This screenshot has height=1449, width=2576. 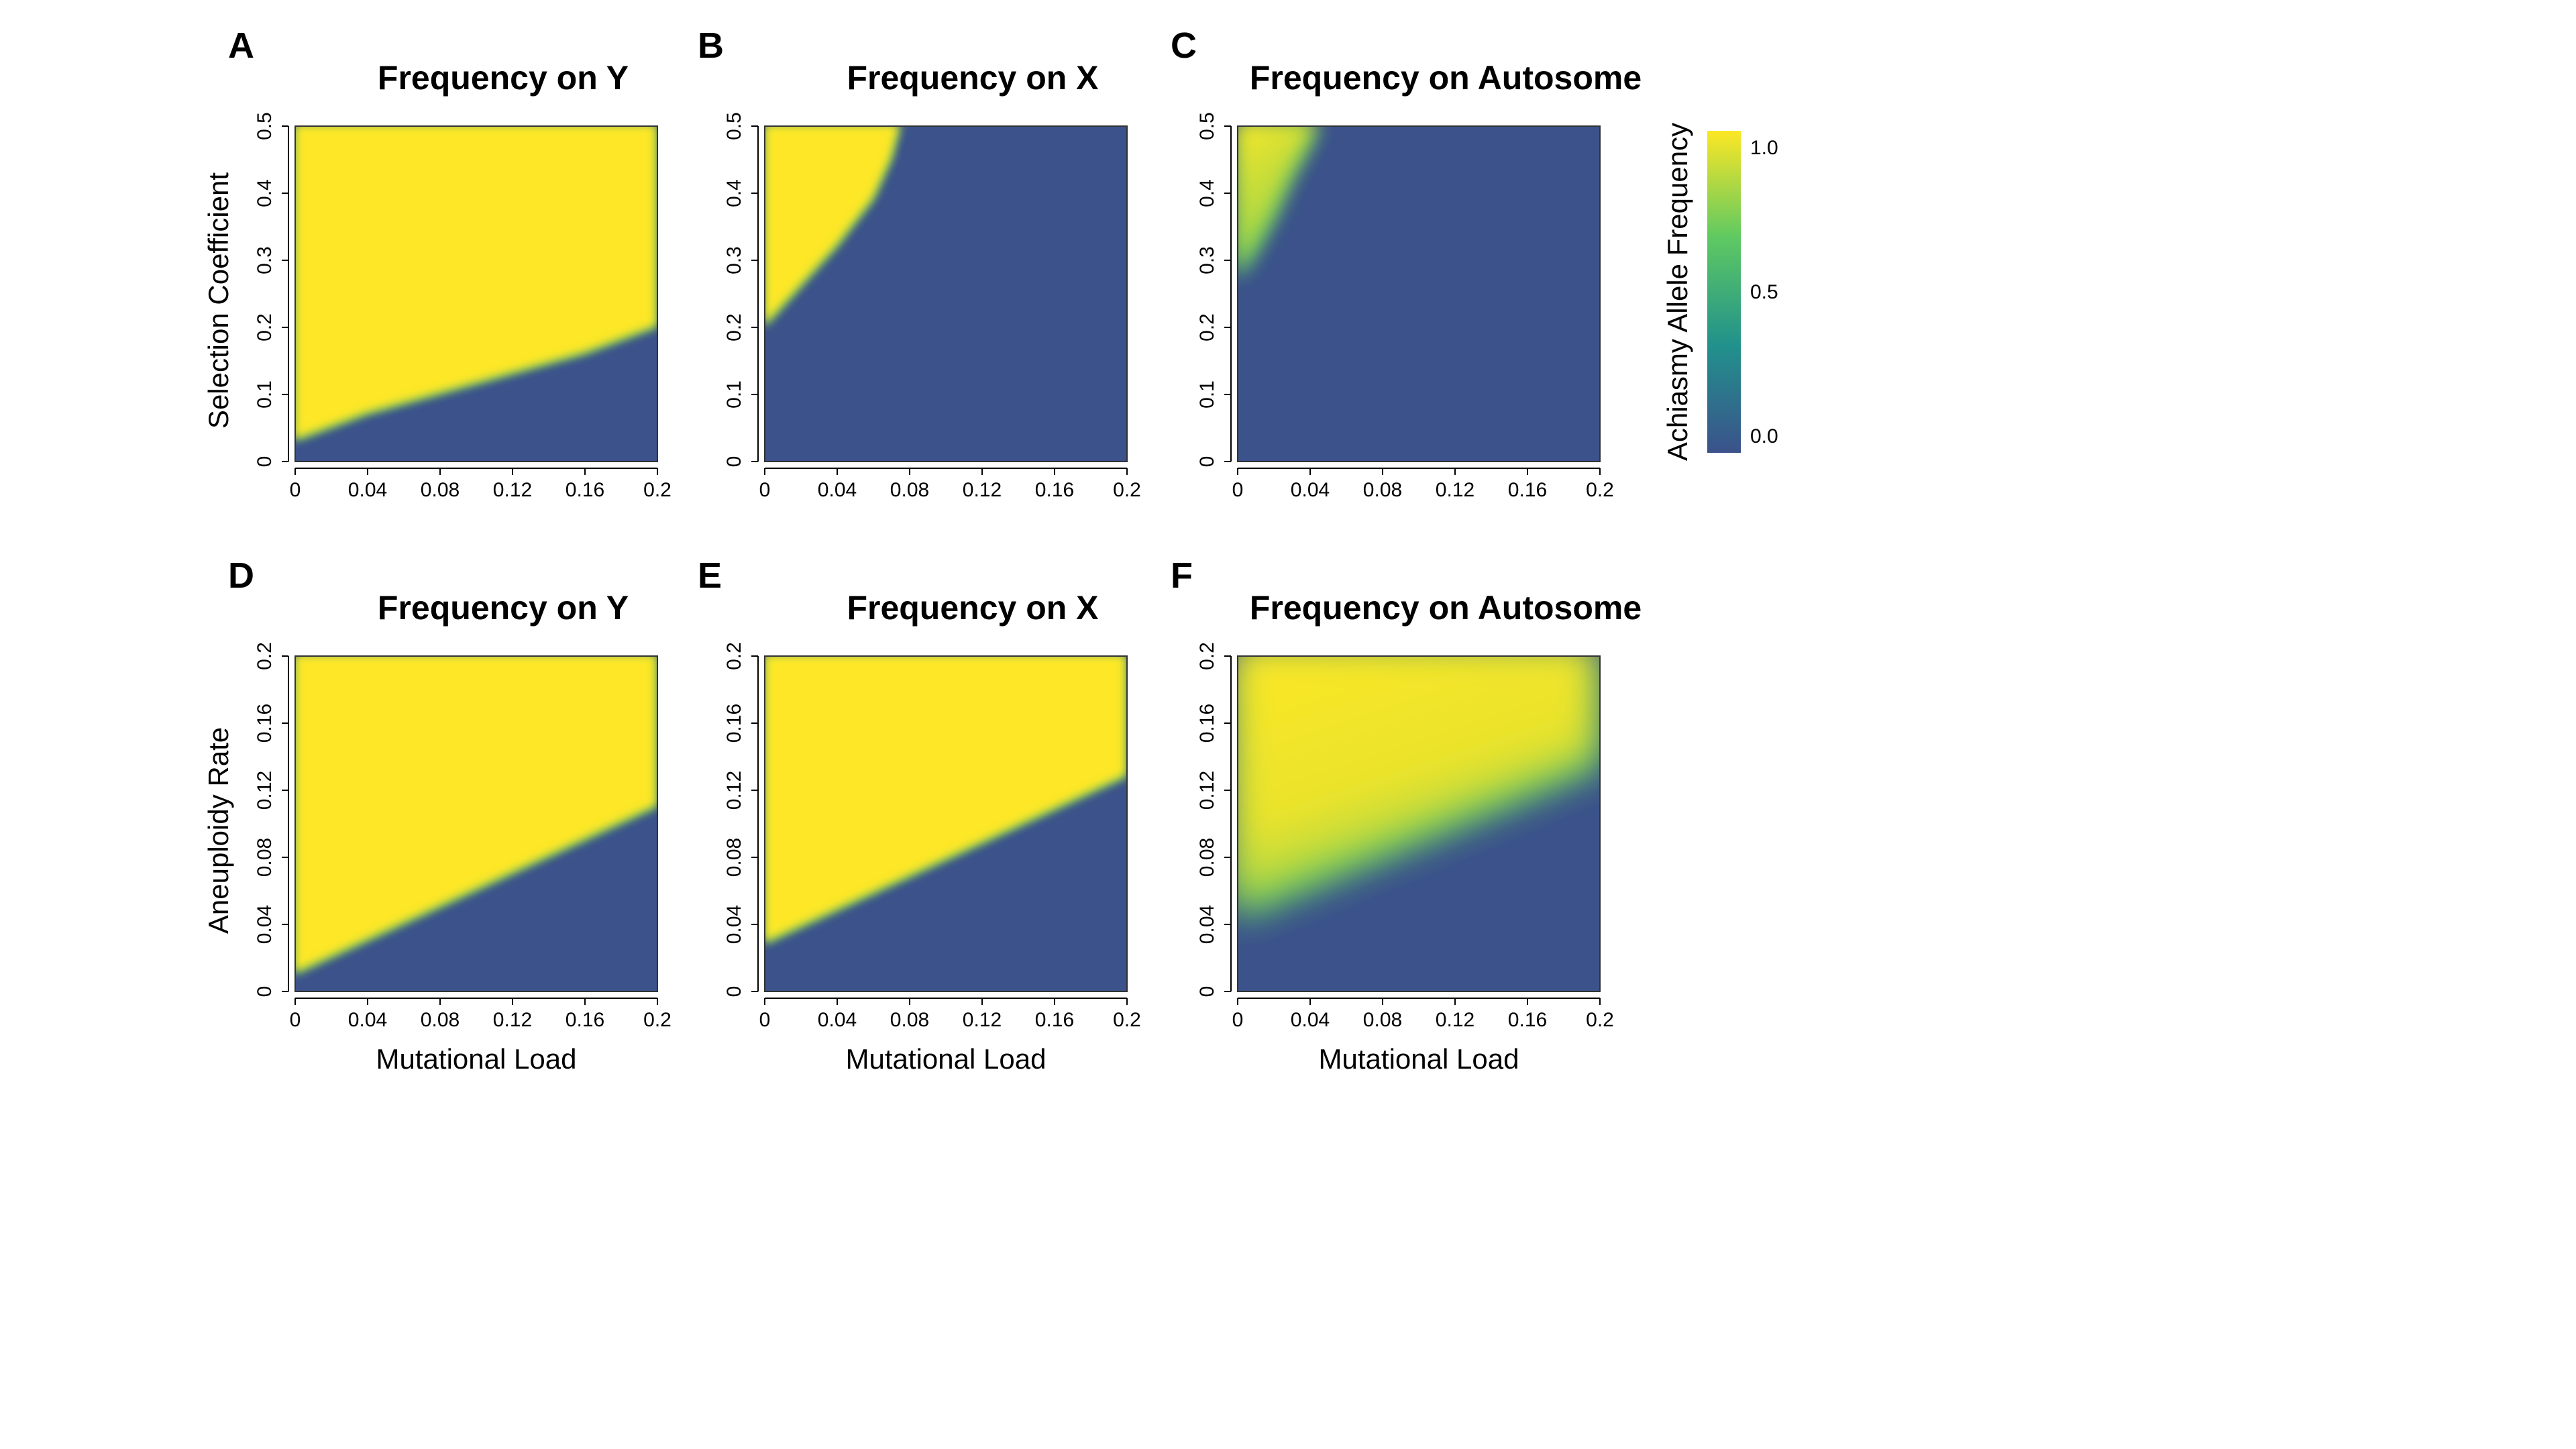 What do you see at coordinates (1182, 575) in the screenshot?
I see `panel-letter: F` at bounding box center [1182, 575].